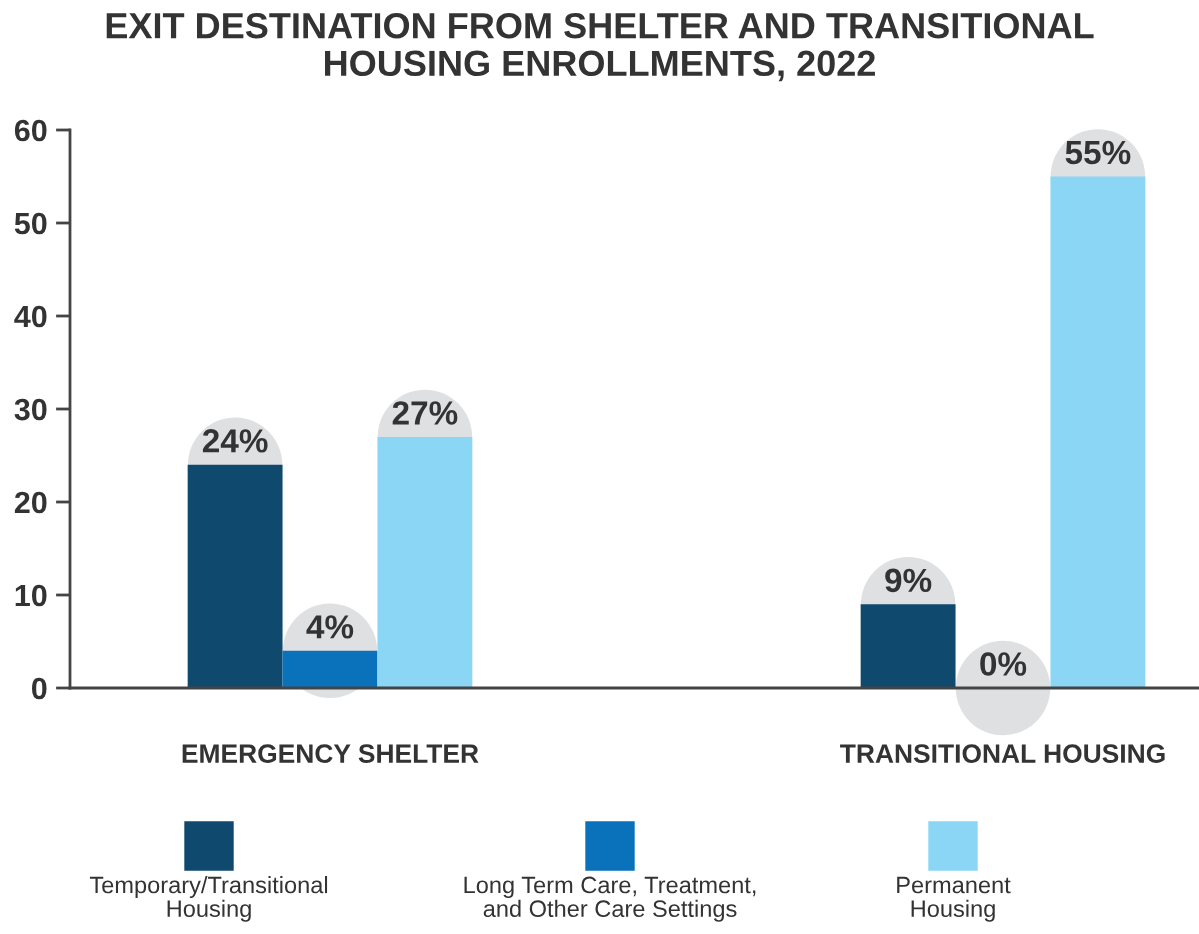 This screenshot has width=1199, height=934. I want to click on y-tick-label: 60, so click(30, 130).